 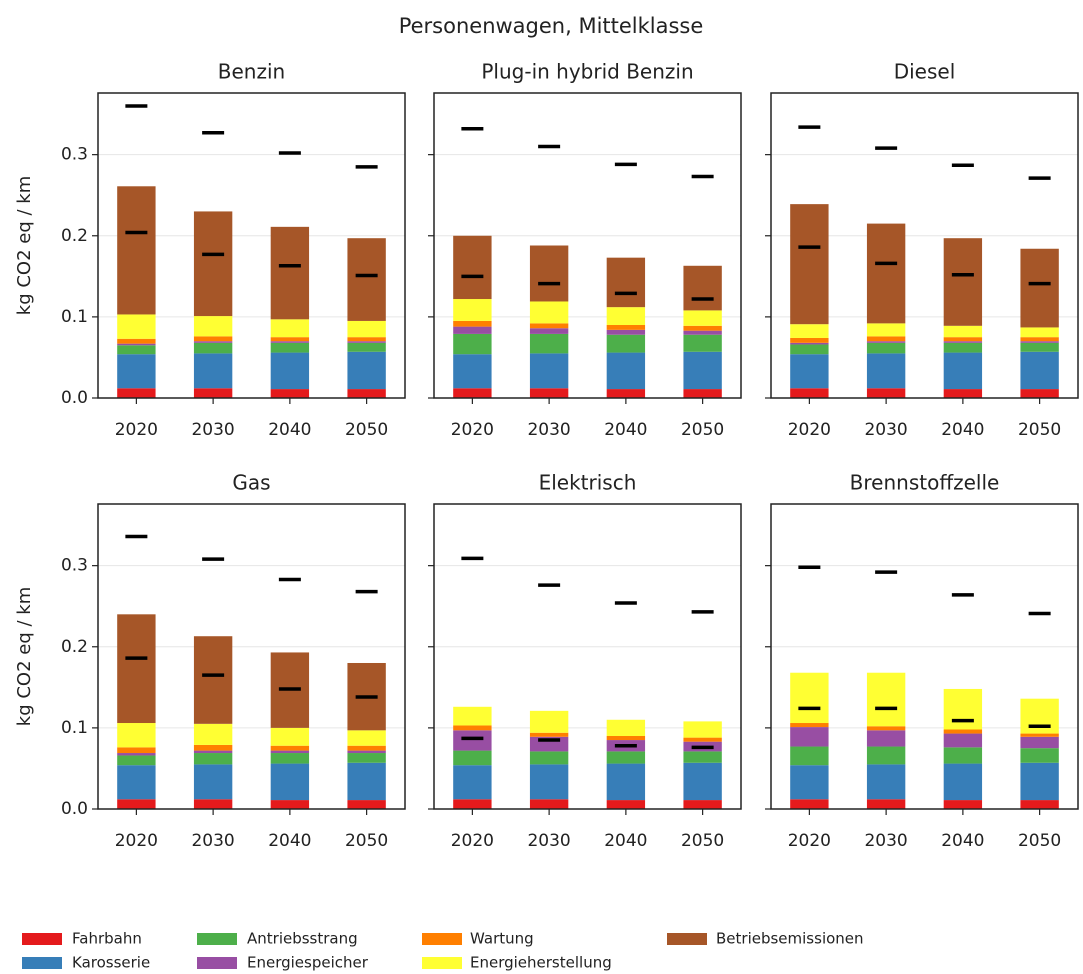 What do you see at coordinates (925, 72) in the screenshot?
I see `panel-title: Diesel` at bounding box center [925, 72].